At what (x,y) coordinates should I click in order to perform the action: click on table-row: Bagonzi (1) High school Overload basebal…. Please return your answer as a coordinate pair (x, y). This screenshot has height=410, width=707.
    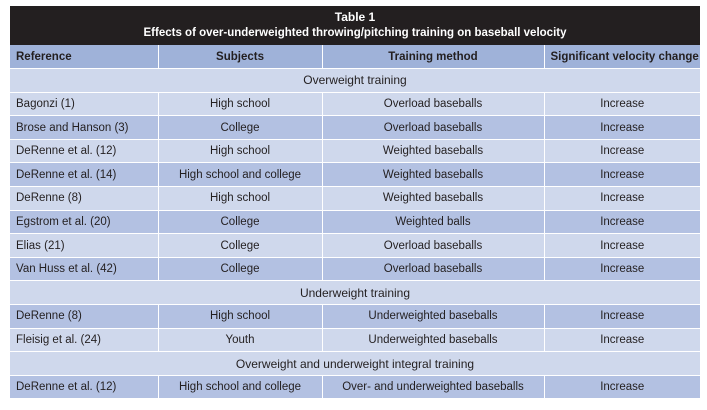
    Looking at the image, I should click on (355, 104).